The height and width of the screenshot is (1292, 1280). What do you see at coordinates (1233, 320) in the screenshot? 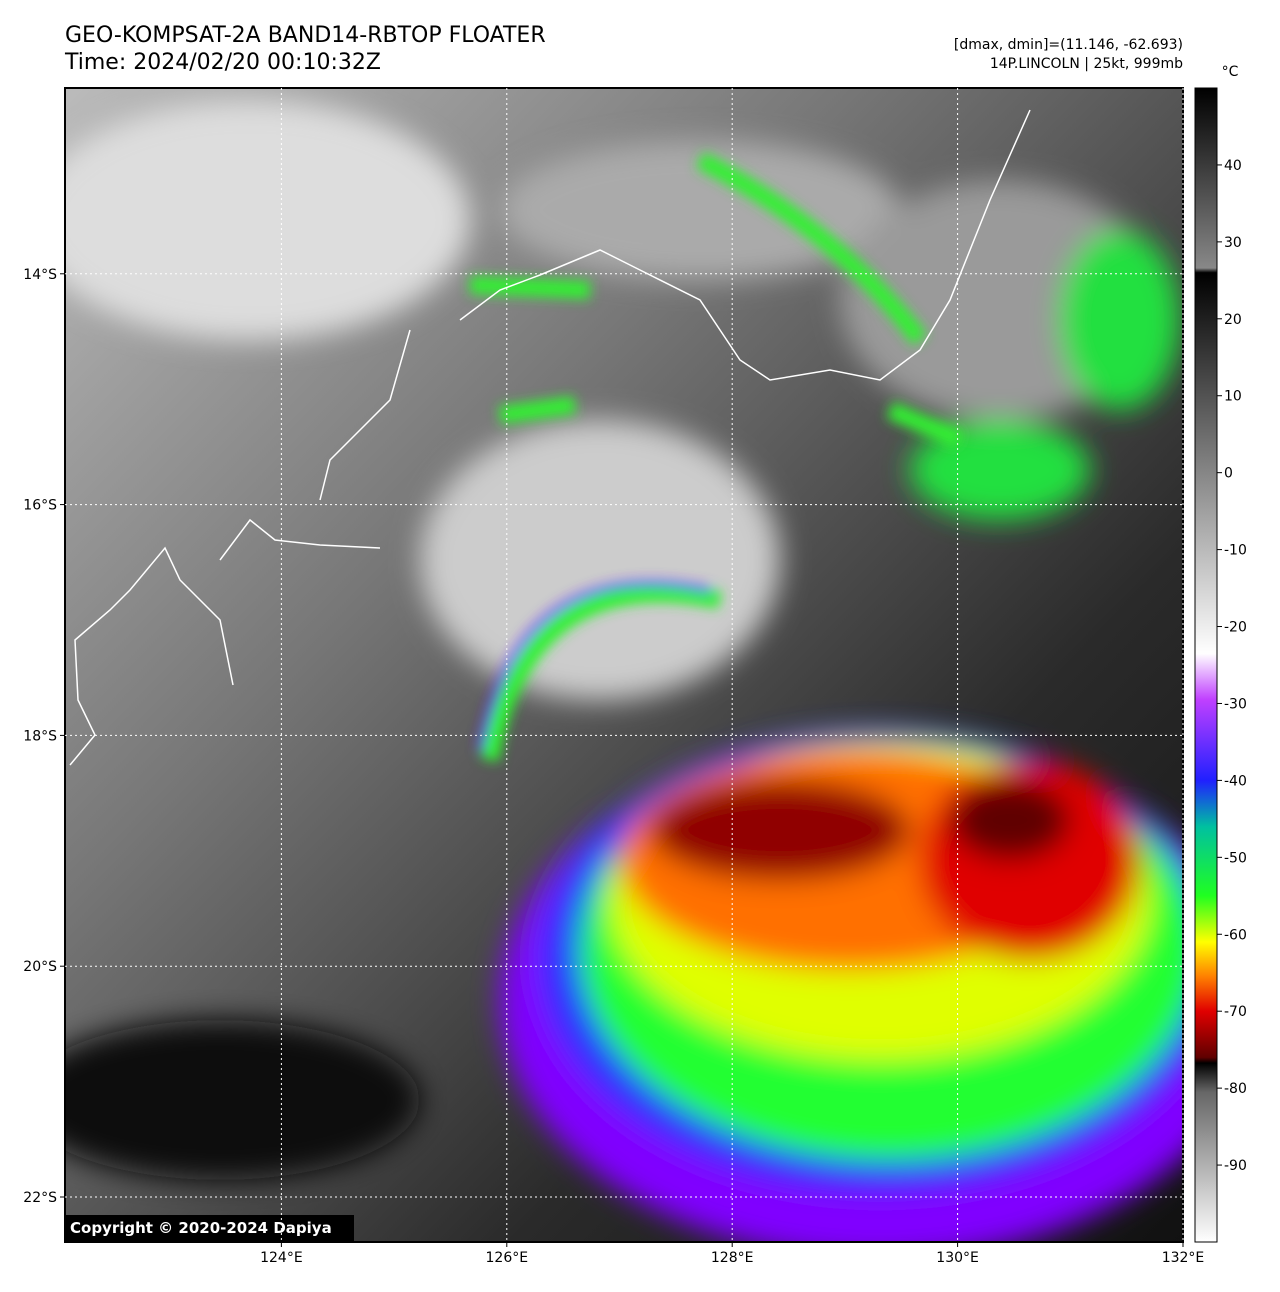
I see `colorbar-tick-label: 20` at bounding box center [1233, 320].